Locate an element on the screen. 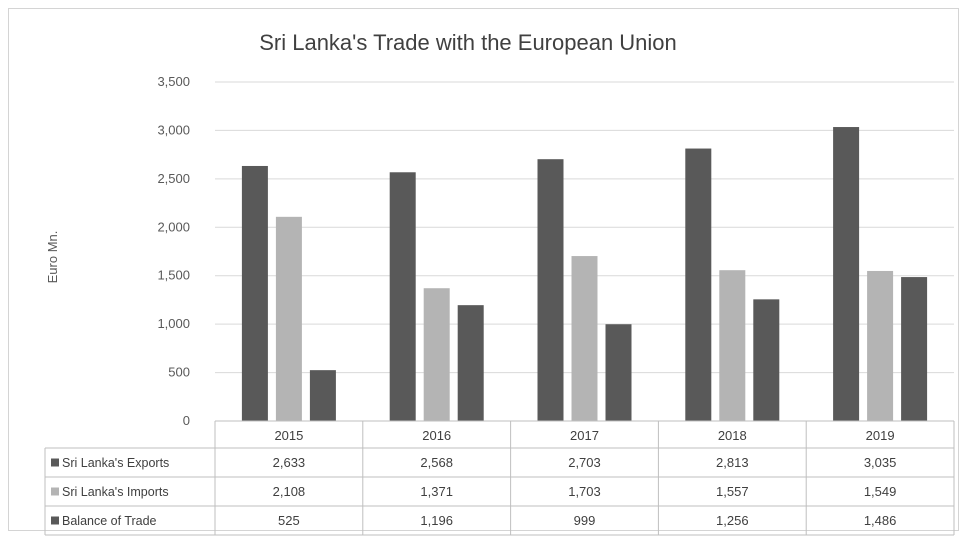  data-label: 3,035 is located at coordinates (880, 462).